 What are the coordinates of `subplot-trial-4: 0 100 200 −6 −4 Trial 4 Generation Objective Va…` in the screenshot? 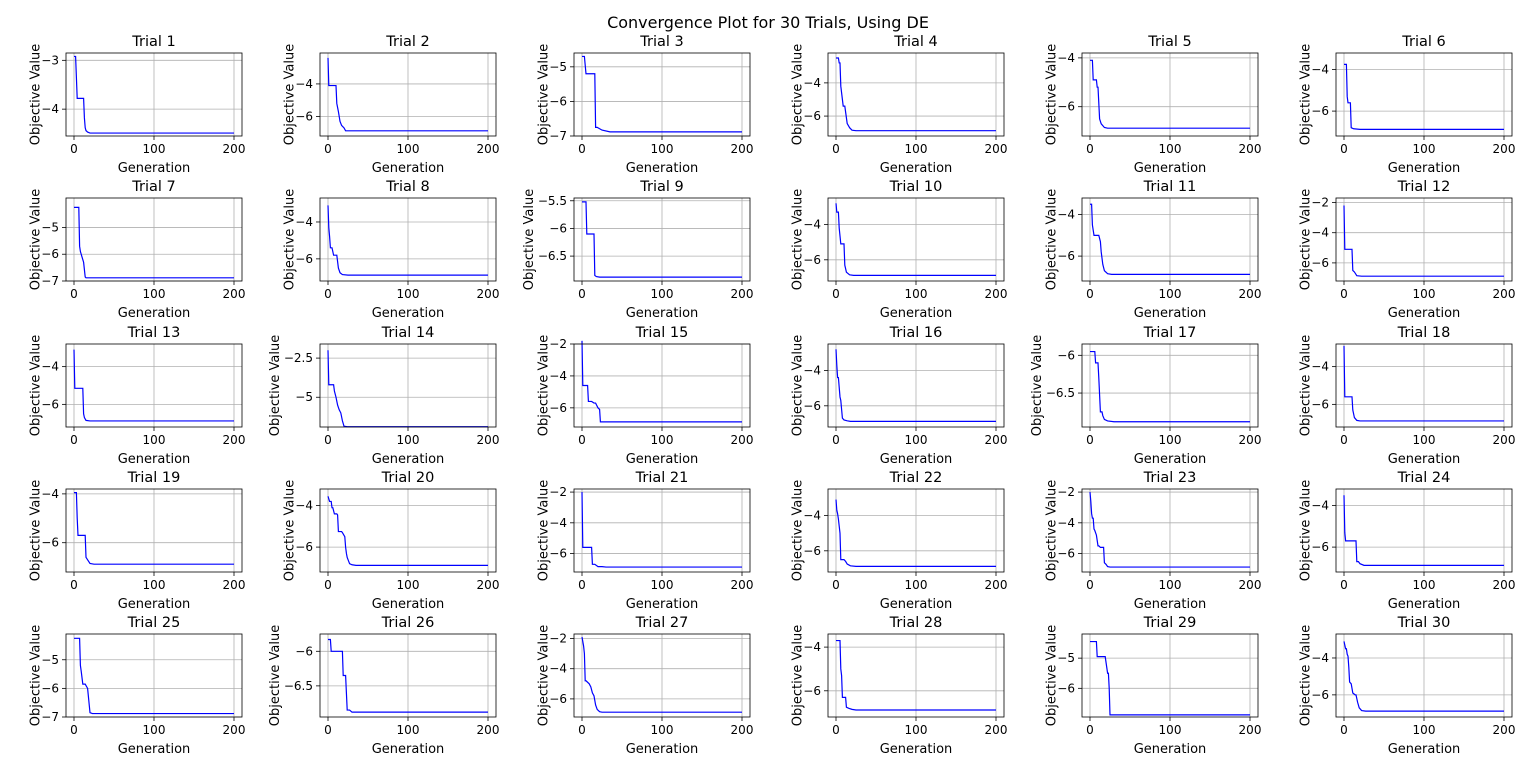 It's located at (899, 105).